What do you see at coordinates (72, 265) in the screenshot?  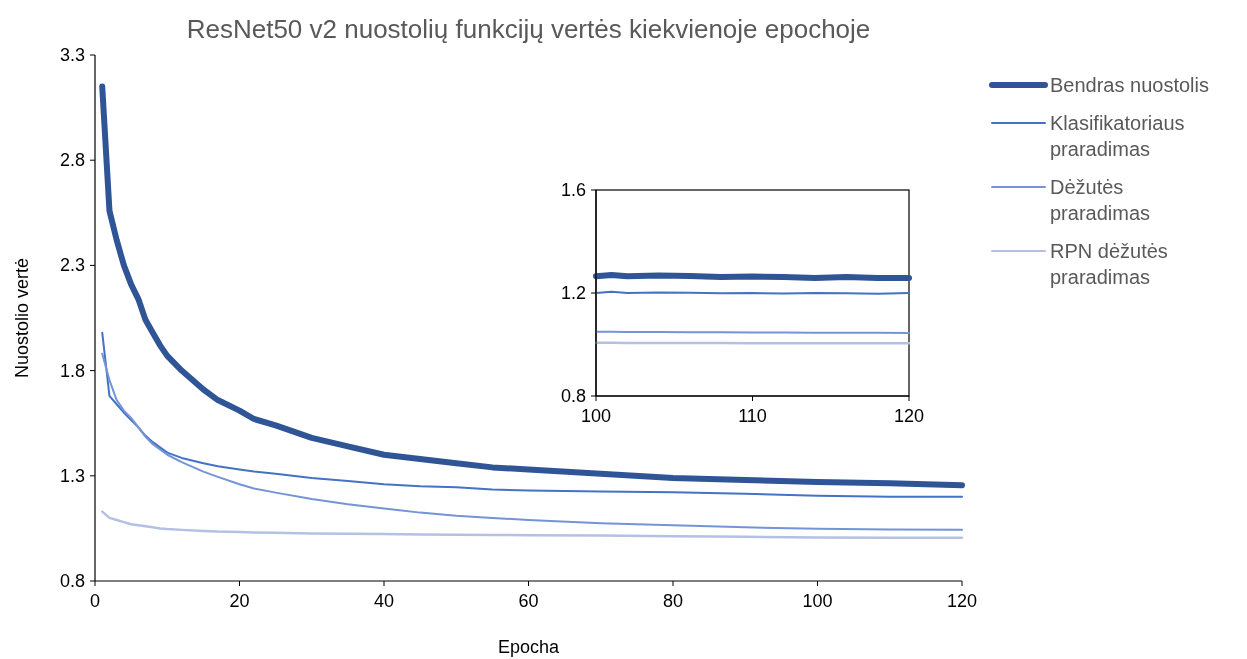 I see `y-tick-label: 2.3` at bounding box center [72, 265].